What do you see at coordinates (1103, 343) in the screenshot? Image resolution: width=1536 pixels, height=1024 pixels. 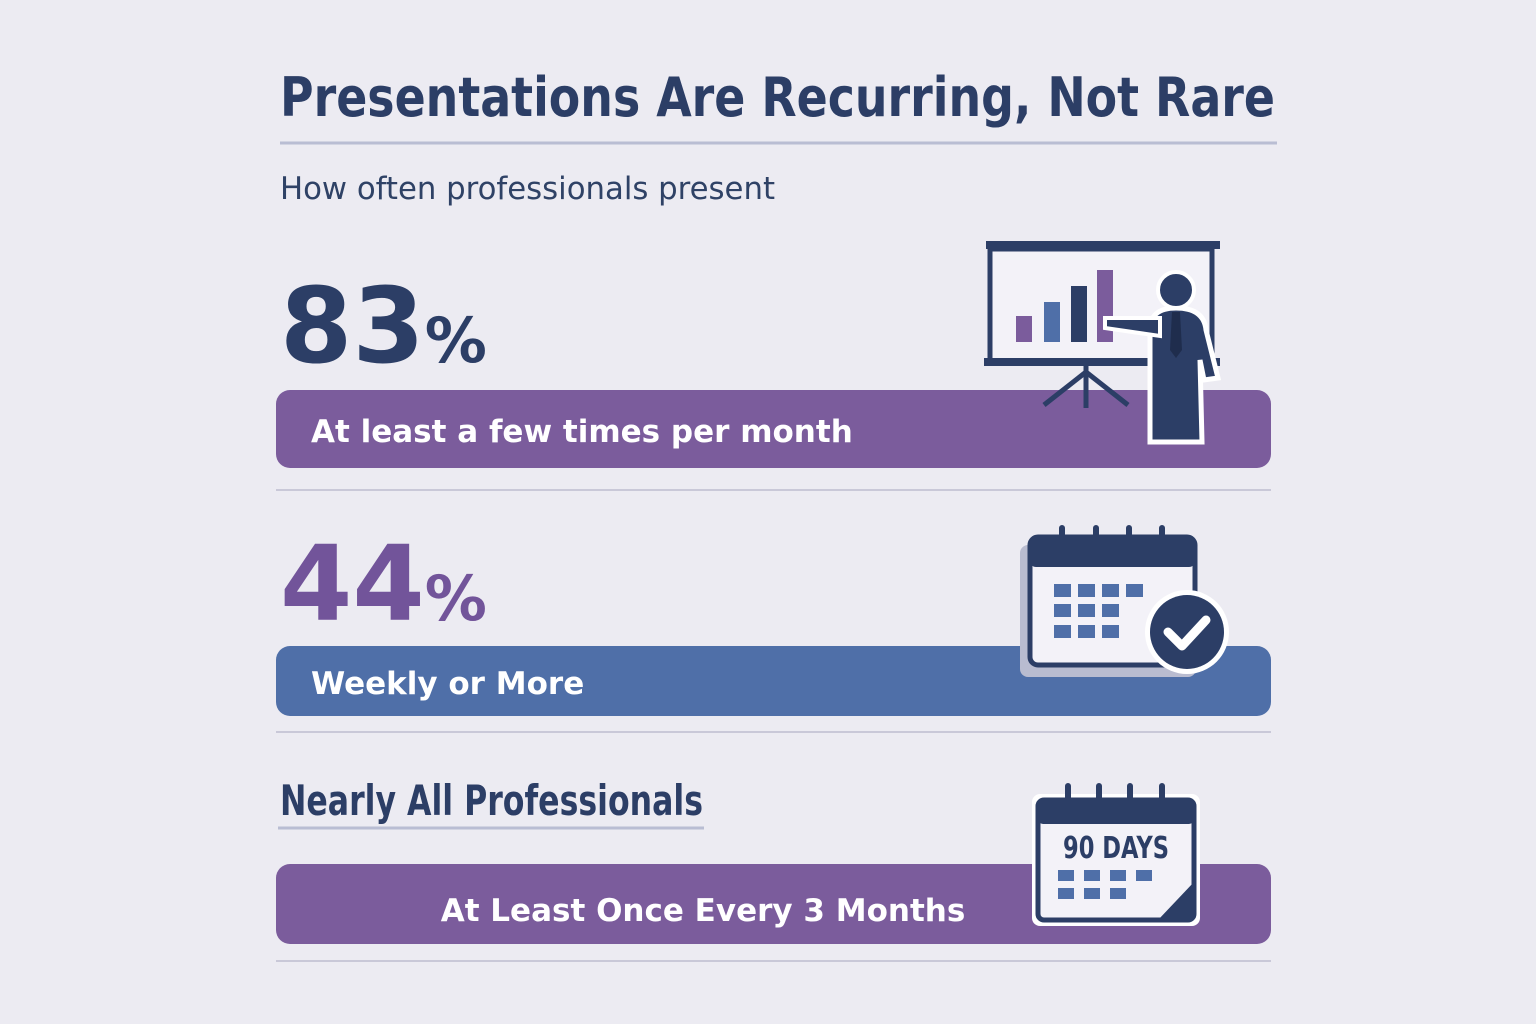 I see `presenter-icon` at bounding box center [1103, 343].